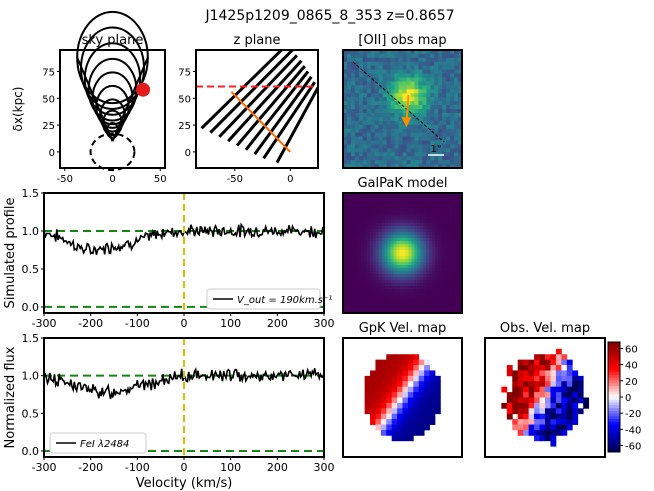  Describe the element at coordinates (614, 360) in the screenshot. I see `colorbar-step` at that location.